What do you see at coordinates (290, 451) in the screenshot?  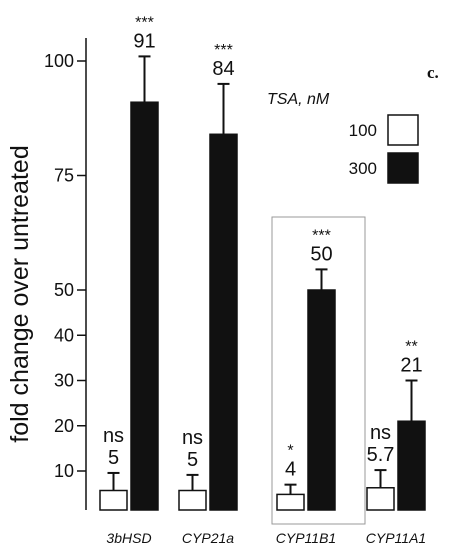 I see `significance-label: *` at bounding box center [290, 451].